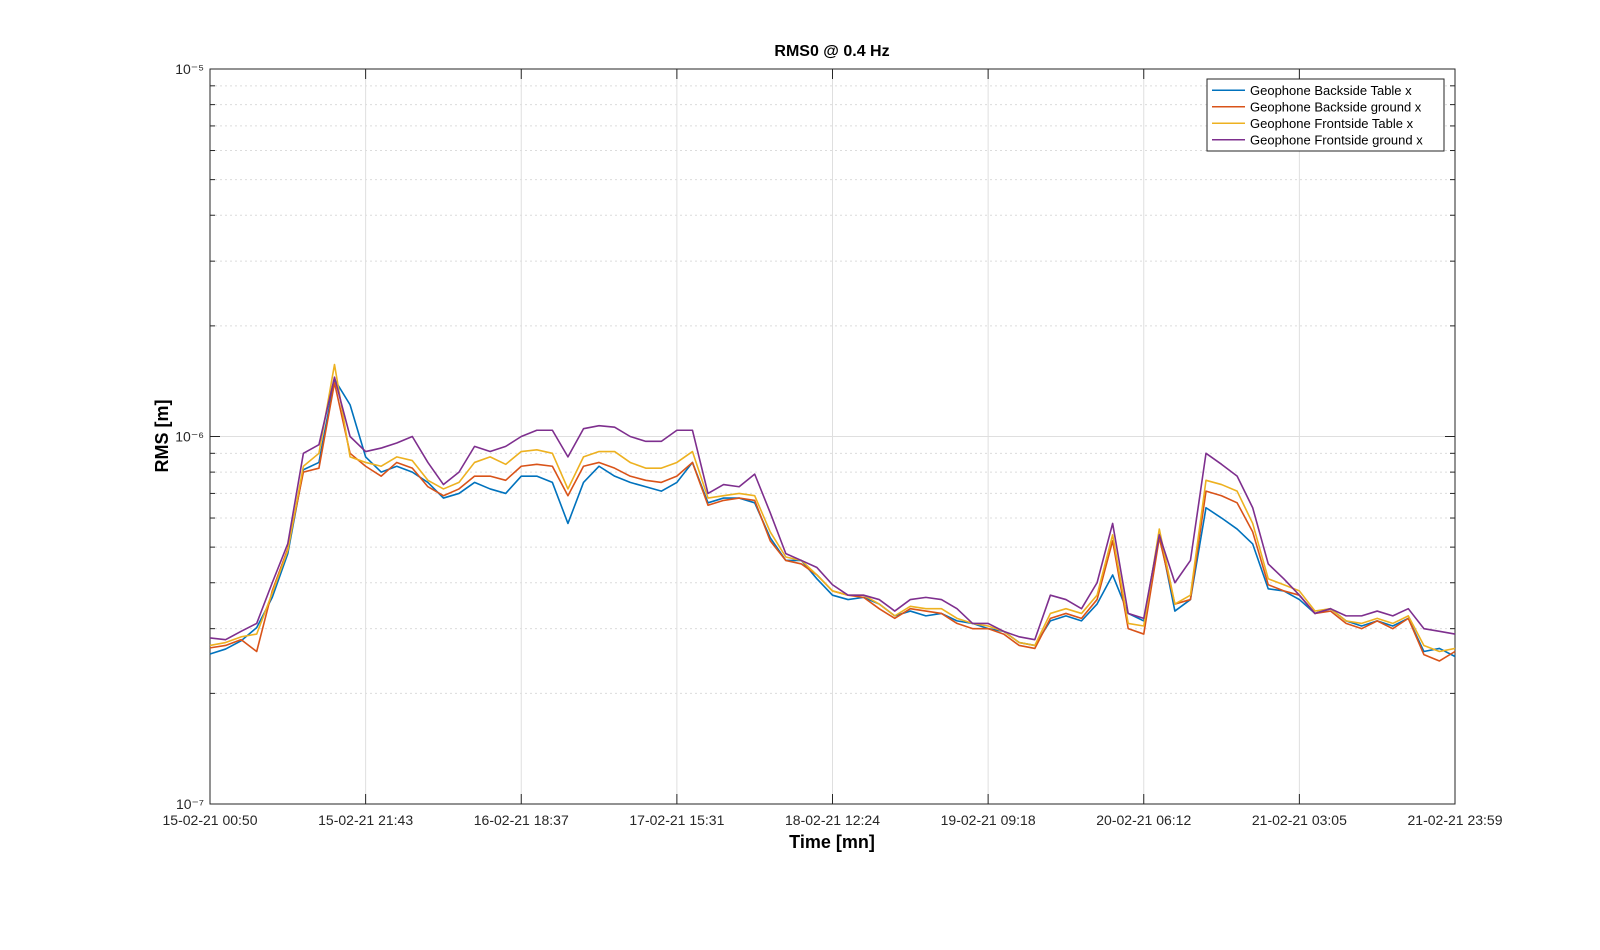  Describe the element at coordinates (1143, 820) in the screenshot. I see `x-tick-label: 20-02-21 06:12` at that location.